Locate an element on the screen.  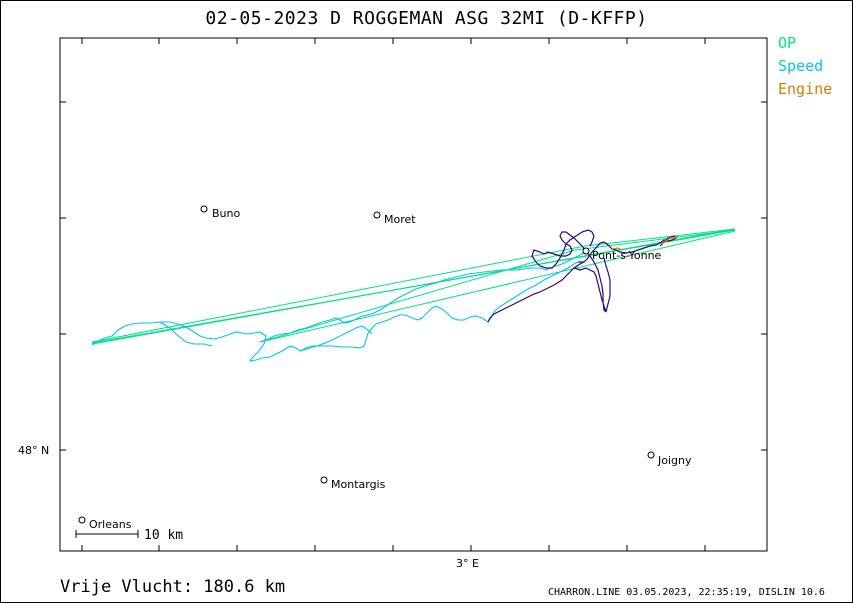
place-orleans: Orleans is located at coordinates (105, 523).